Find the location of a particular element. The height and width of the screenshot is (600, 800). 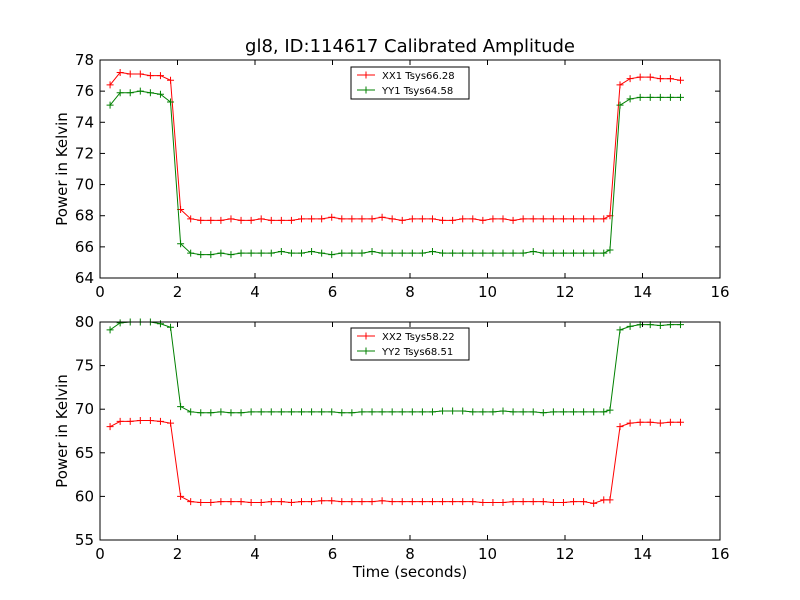

legend: XX2 Tsys58.22 YY2 Tsys68.51 is located at coordinates (410, 344).